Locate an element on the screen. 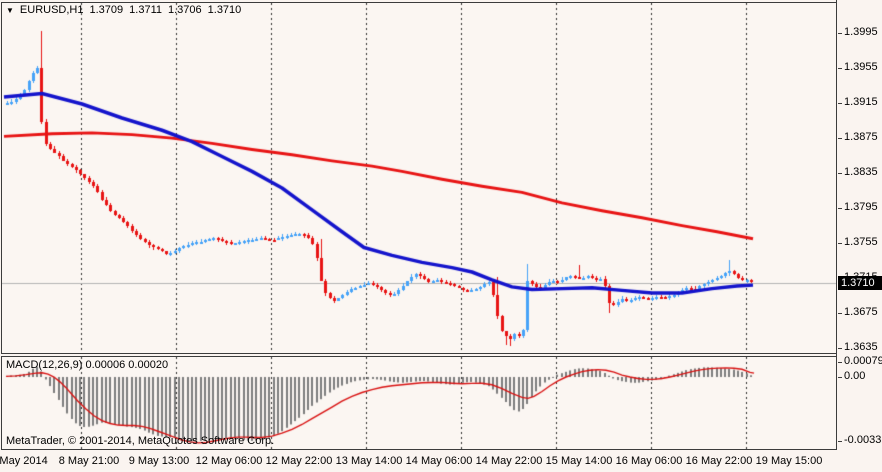 The image size is (882, 472). time-axis-label: 9 May 13:00 is located at coordinates (159, 461).